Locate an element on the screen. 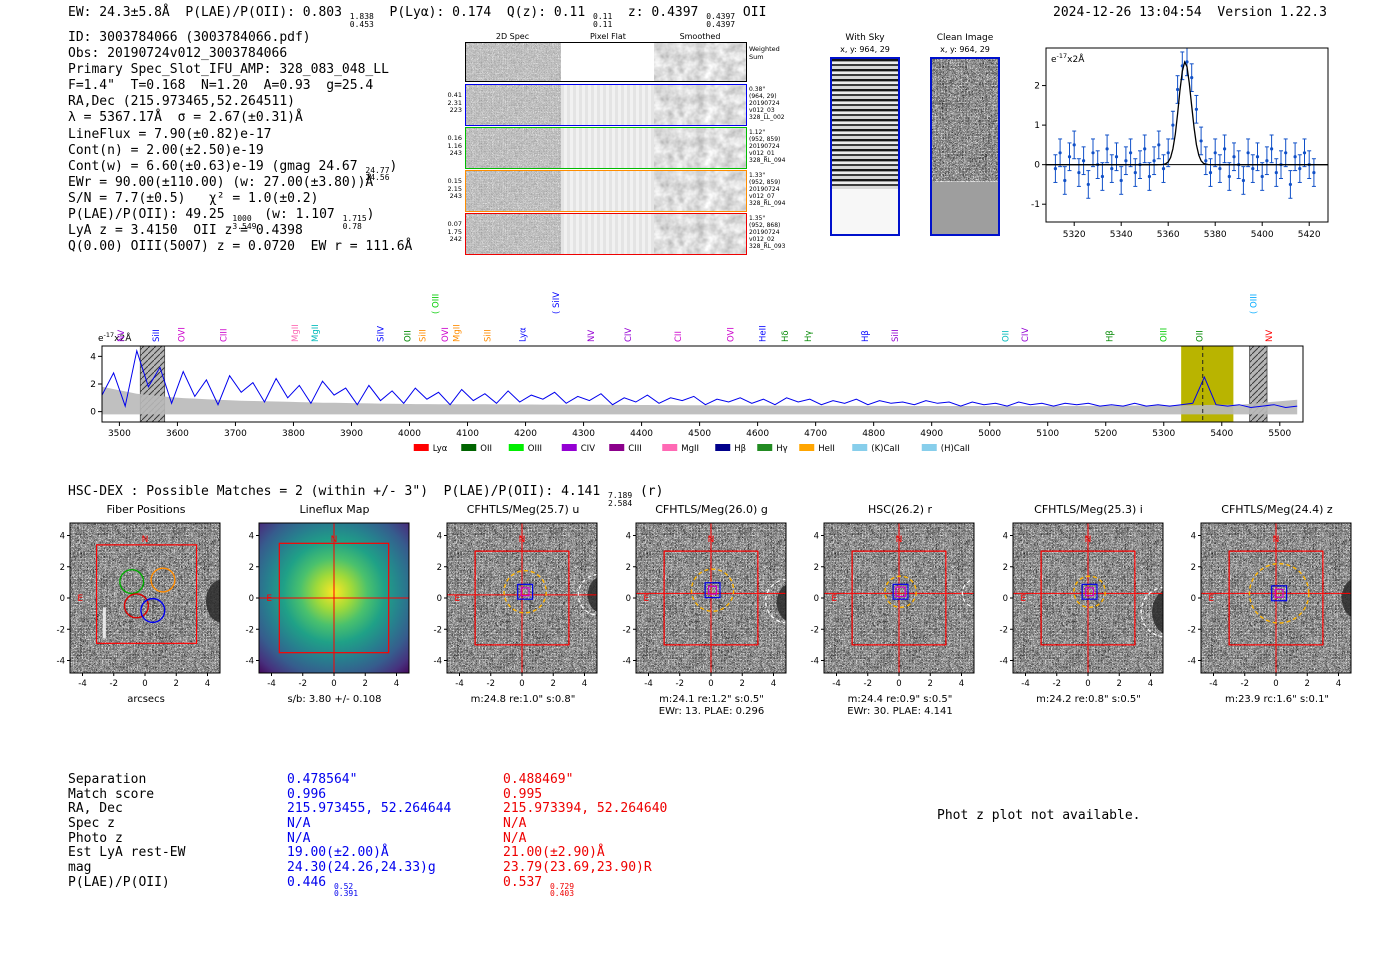 This screenshot has width=1400, height=953. emission-line-label: Hδ is located at coordinates (786, 336).